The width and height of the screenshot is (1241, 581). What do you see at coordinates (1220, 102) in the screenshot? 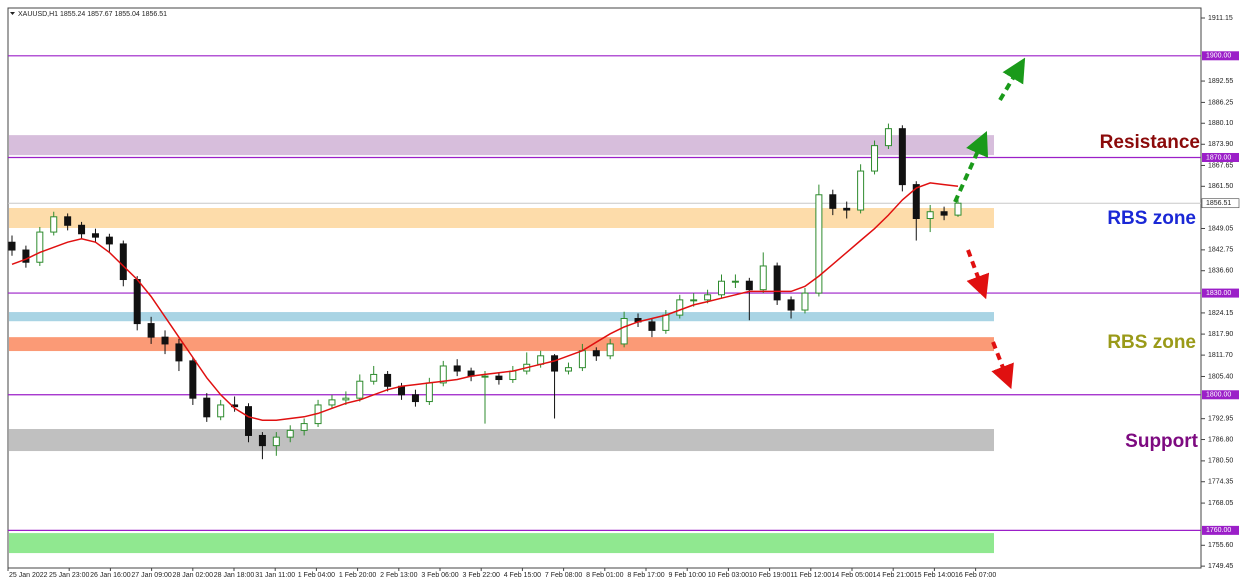
I see `y-tick-label: 1886.25` at bounding box center [1220, 102].